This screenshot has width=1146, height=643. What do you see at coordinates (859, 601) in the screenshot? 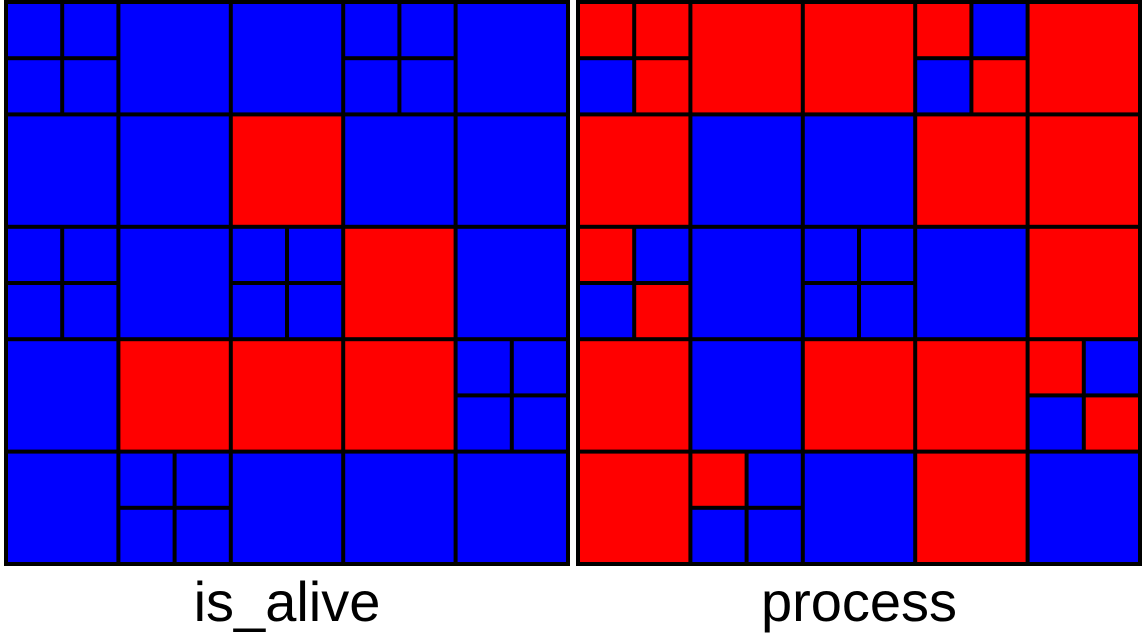
I see `process-label: process` at bounding box center [859, 601].